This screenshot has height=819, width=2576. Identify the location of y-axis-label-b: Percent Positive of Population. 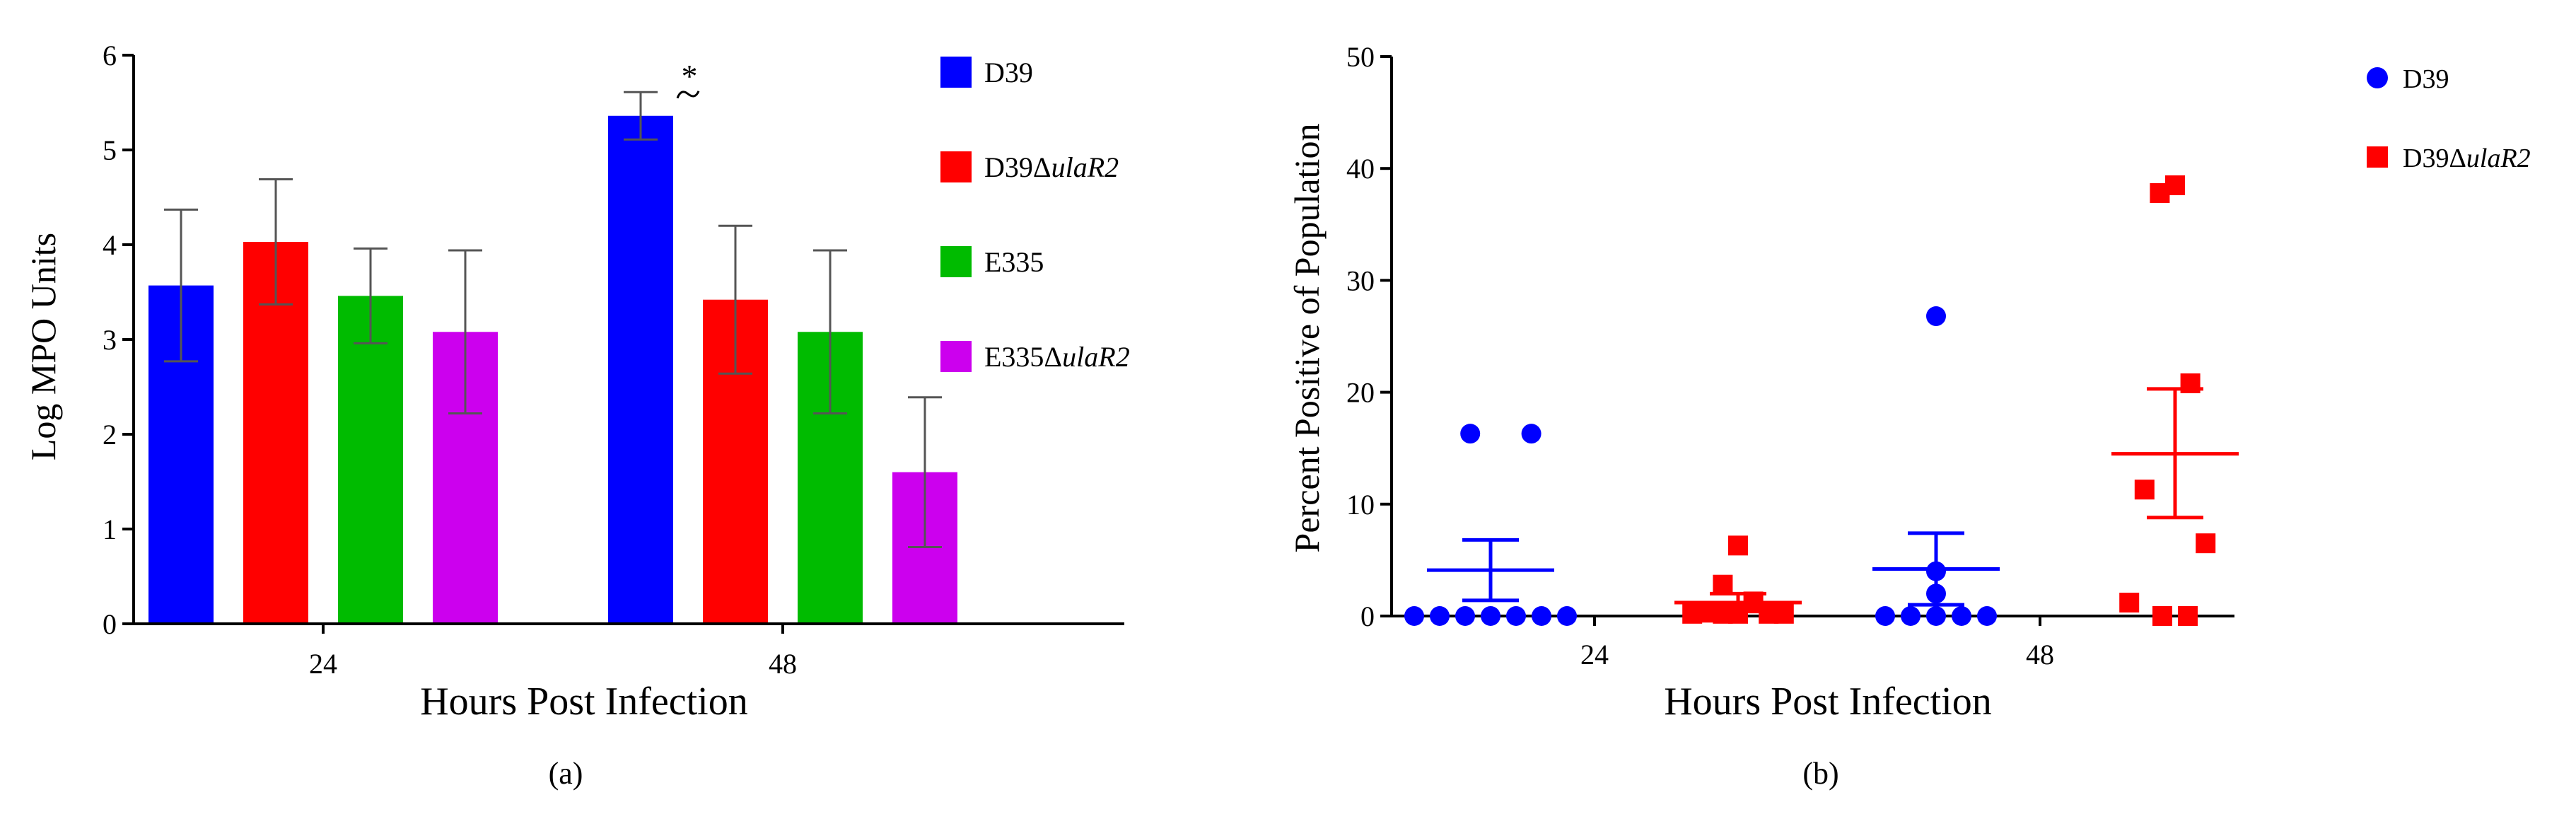
(1307, 338).